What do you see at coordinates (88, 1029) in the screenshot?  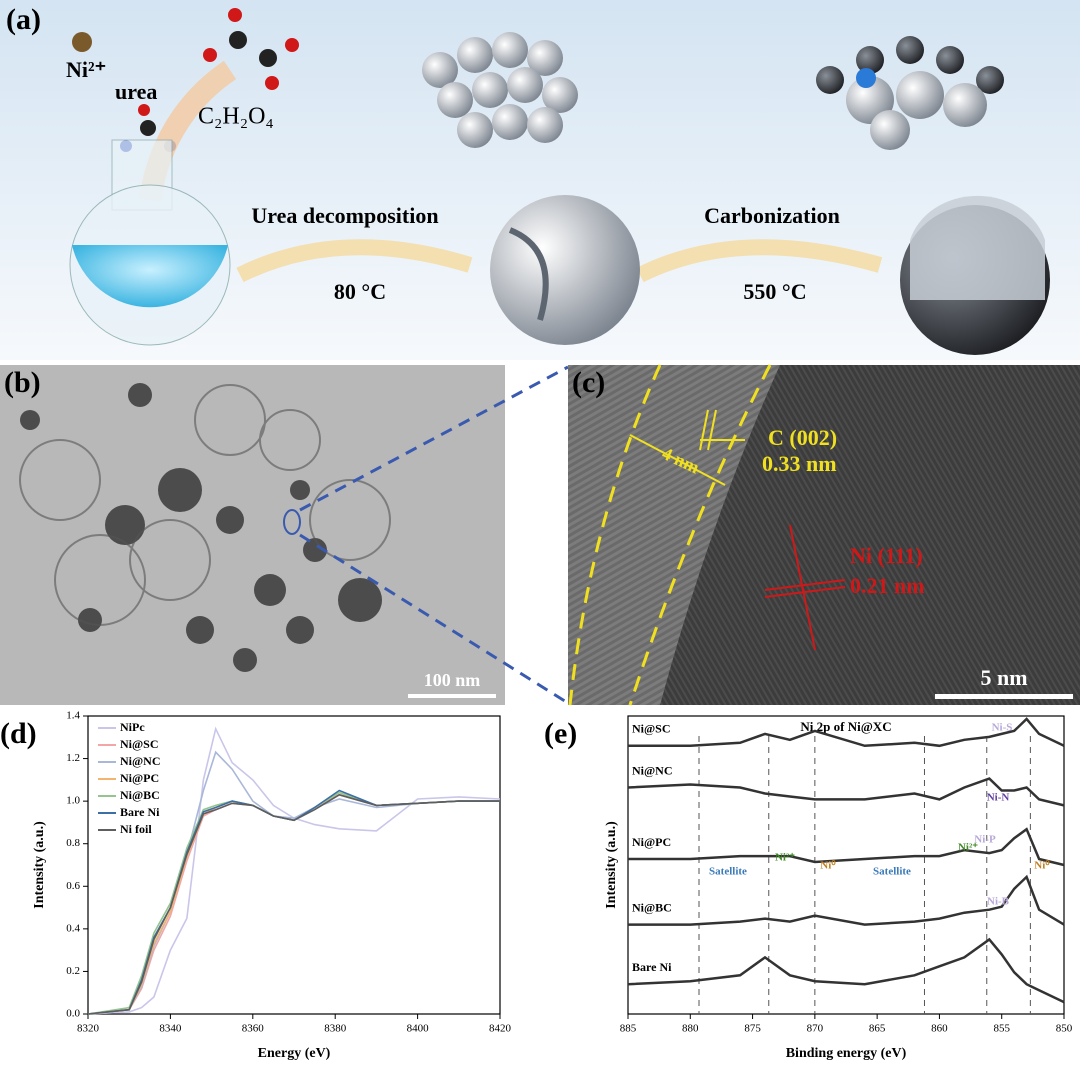 I see `x-tick-label: 8320` at bounding box center [88, 1029].